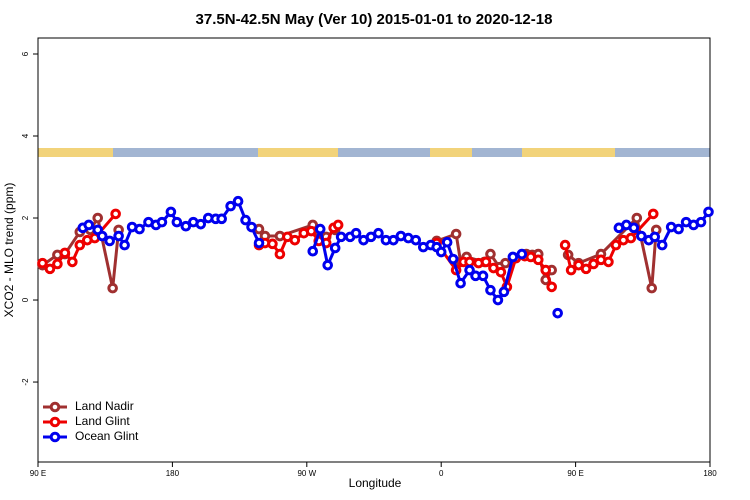 This screenshot has height=500, width=750. What do you see at coordinates (374, 152) in the screenshot?
I see `map-strip` at bounding box center [374, 152].